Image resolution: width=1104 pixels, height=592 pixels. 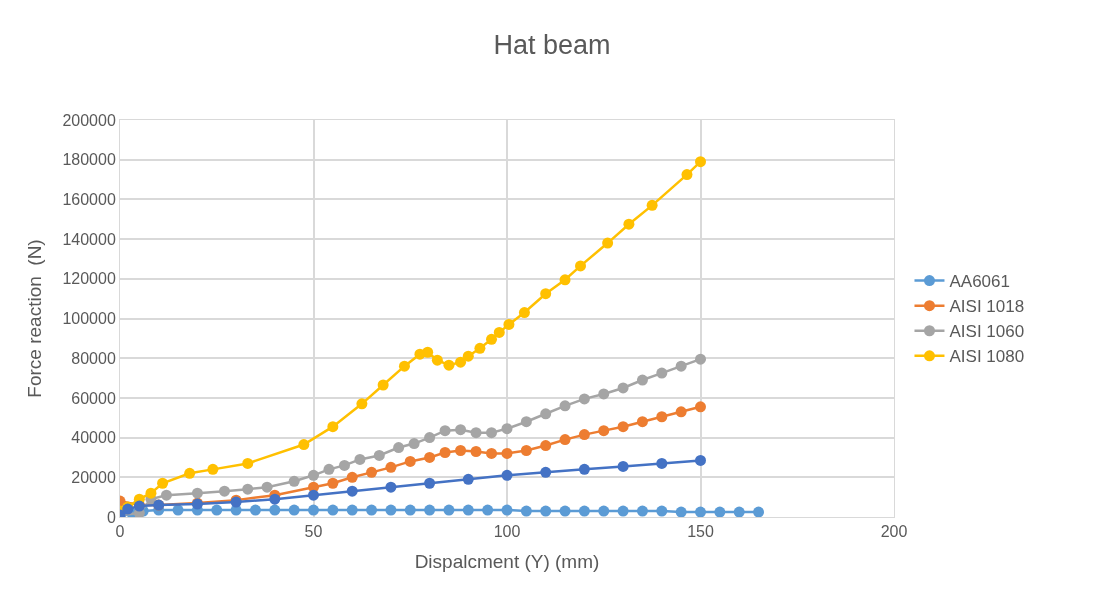 What do you see at coordinates (89, 120) in the screenshot?
I see `y-tick-label: 200000` at bounding box center [89, 120].